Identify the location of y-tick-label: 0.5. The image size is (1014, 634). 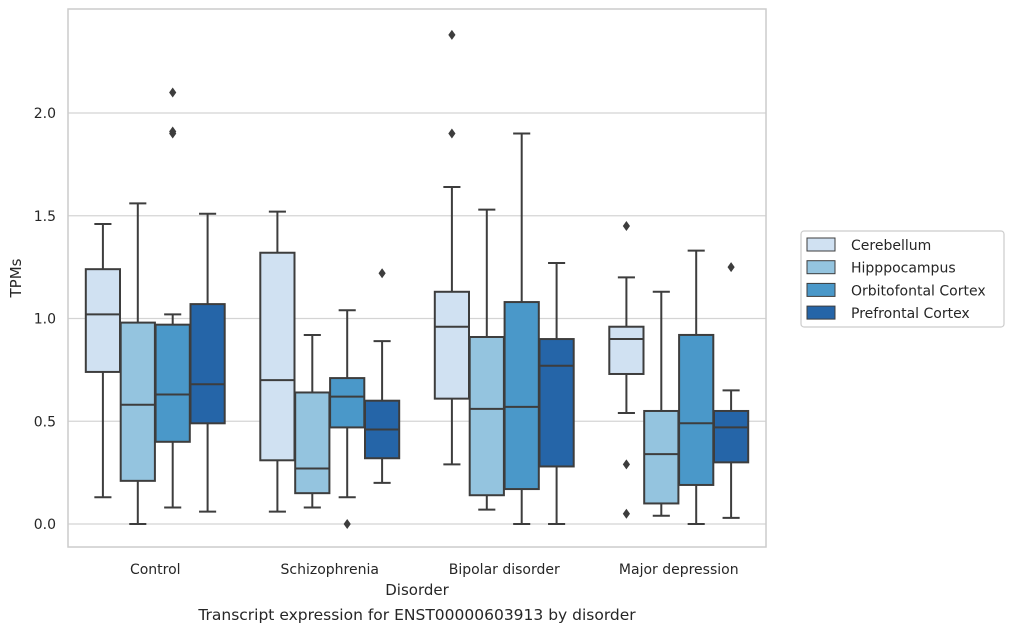
(45, 422).